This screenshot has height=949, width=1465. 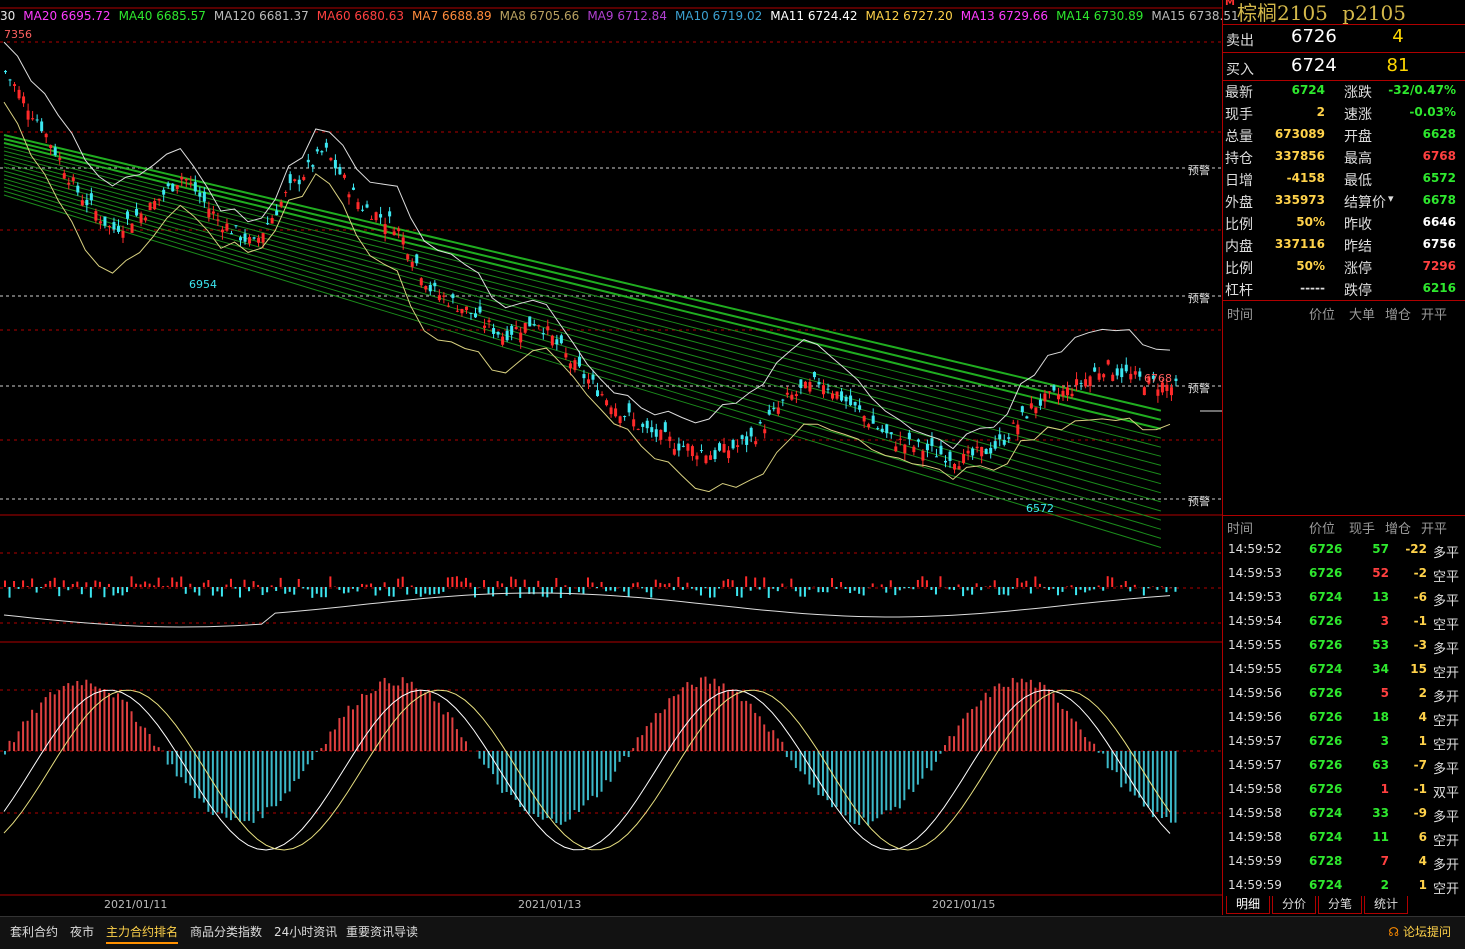 What do you see at coordinates (1294, 905) in the screenshot?
I see `detail-tab: 分价` at bounding box center [1294, 905].